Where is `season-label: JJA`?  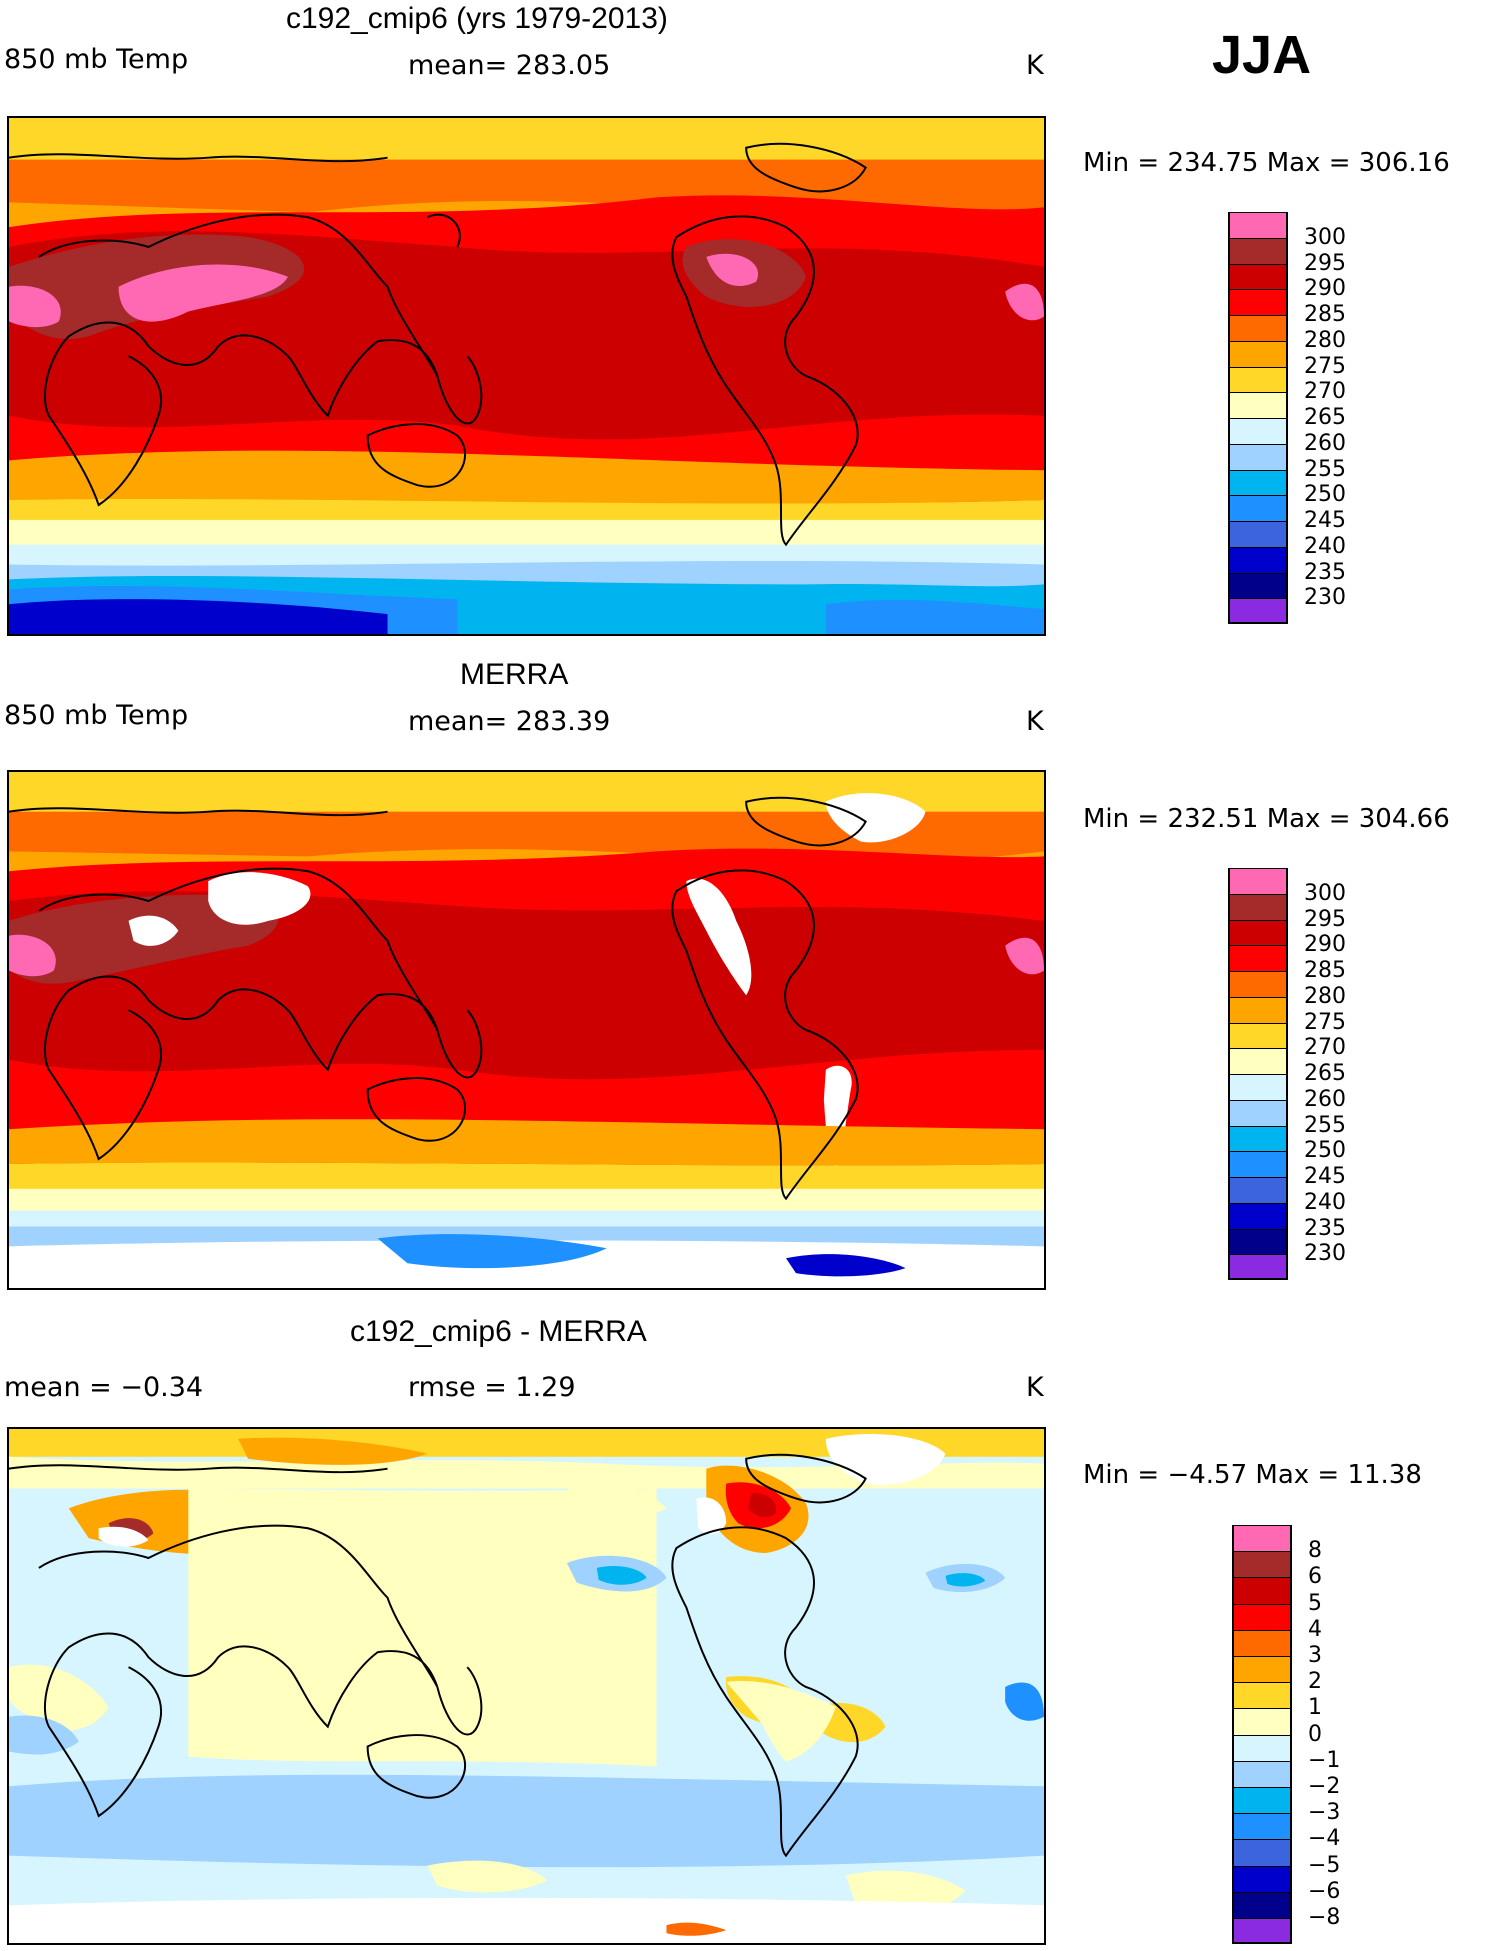
season-label: JJA is located at coordinates (1262, 55).